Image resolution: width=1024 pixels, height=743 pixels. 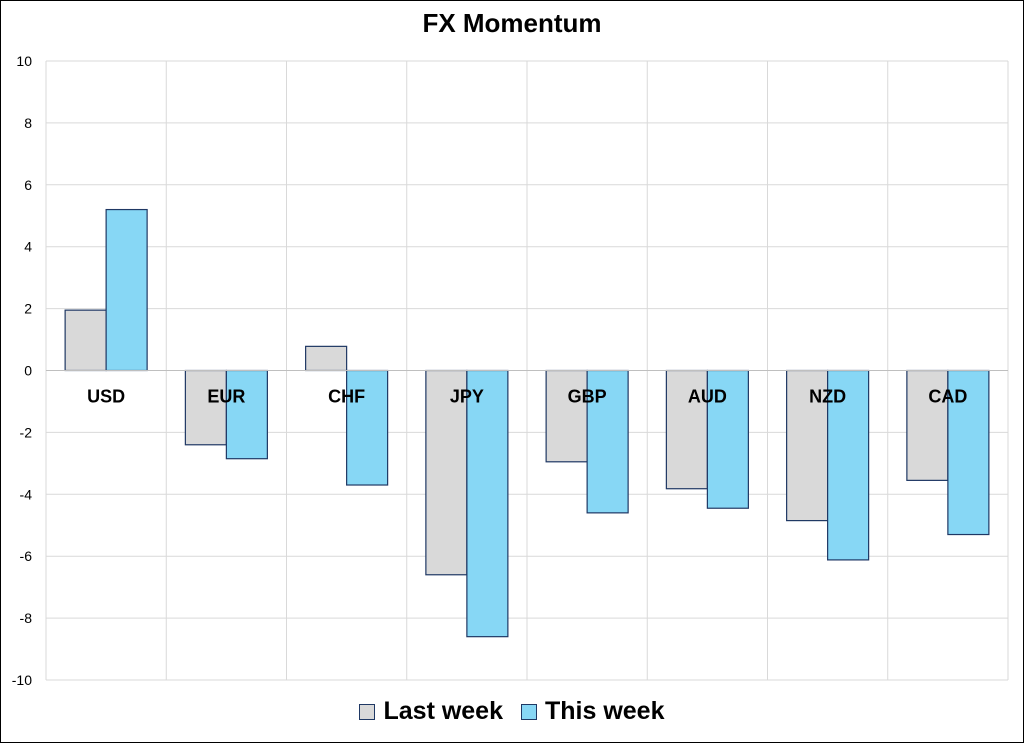 What do you see at coordinates (527, 397) in the screenshot?
I see `category-labels: USD EUR CHF JPY GBP AUD NZD CAD` at bounding box center [527, 397].